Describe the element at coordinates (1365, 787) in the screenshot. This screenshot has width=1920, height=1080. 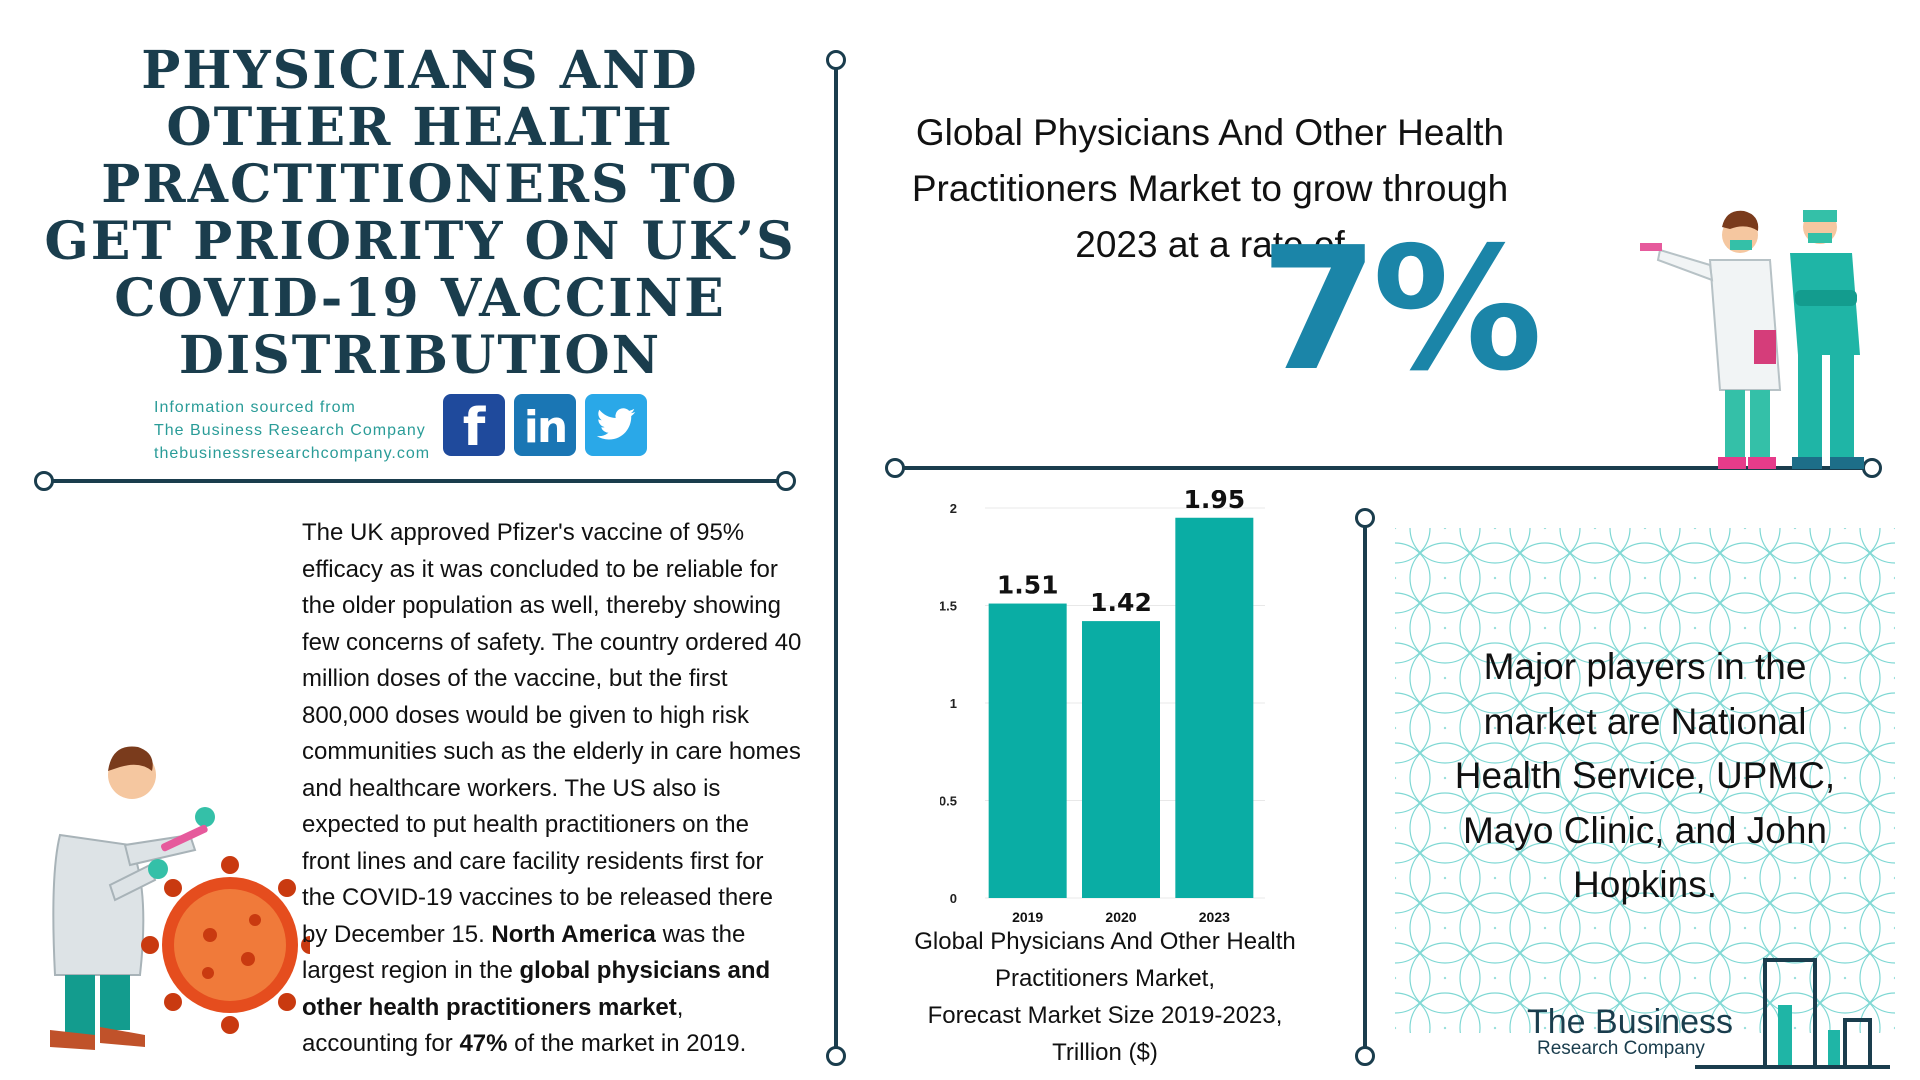
I see `right-vertical-divider` at that location.